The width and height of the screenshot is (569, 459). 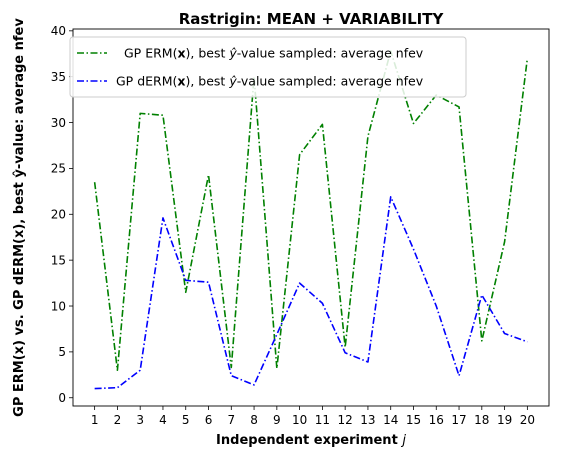 I want to click on y-axis: 0 5 10 15 20 25 30 35 40, so click(x=62, y=214).